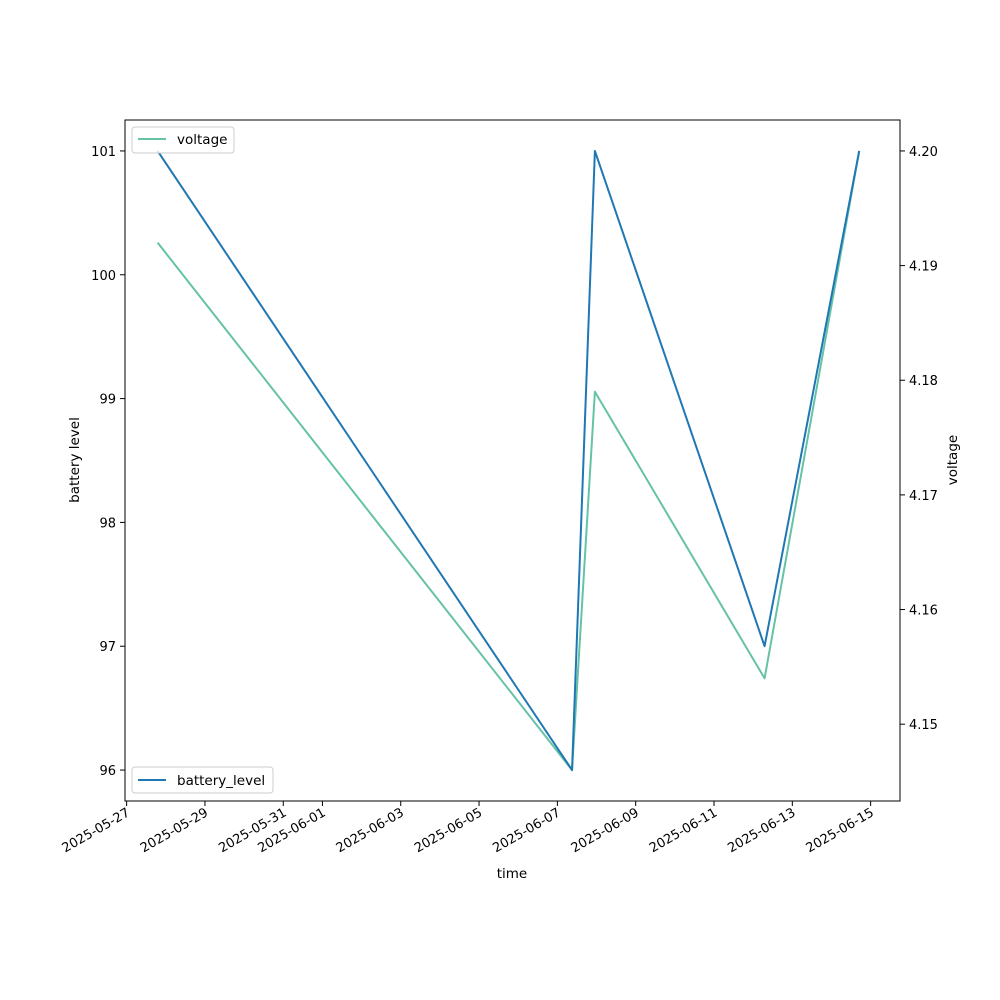 The image size is (1000, 1000). Describe the element at coordinates (923, 381) in the screenshot. I see `y-right-tick-label: 4.18` at that location.